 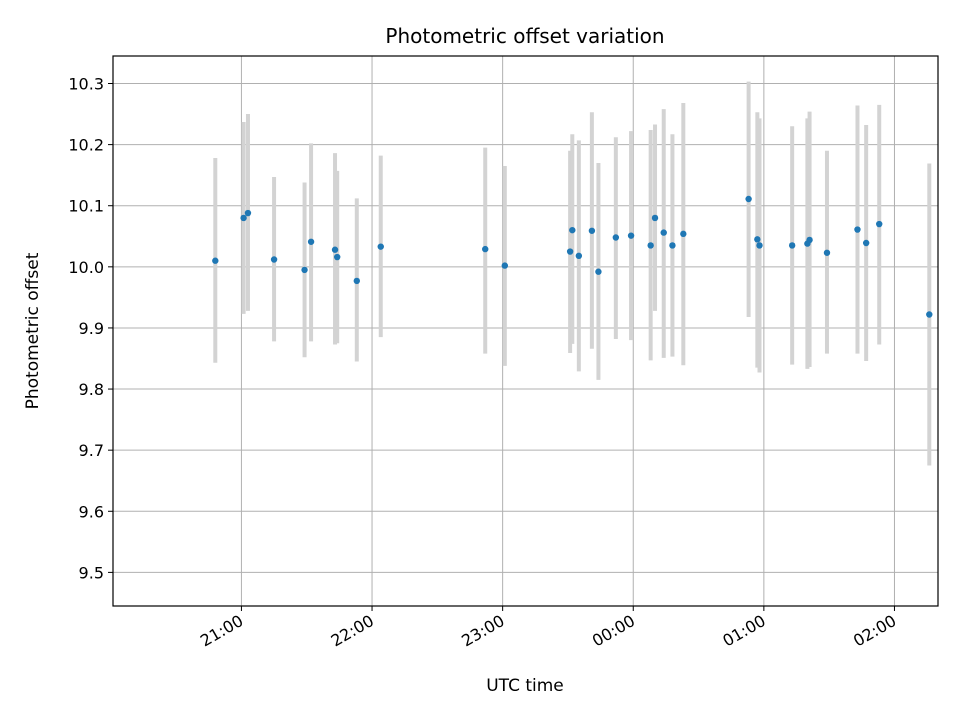 What do you see at coordinates (86, 206) in the screenshot?
I see `y-tick-label: 10.1` at bounding box center [86, 206].